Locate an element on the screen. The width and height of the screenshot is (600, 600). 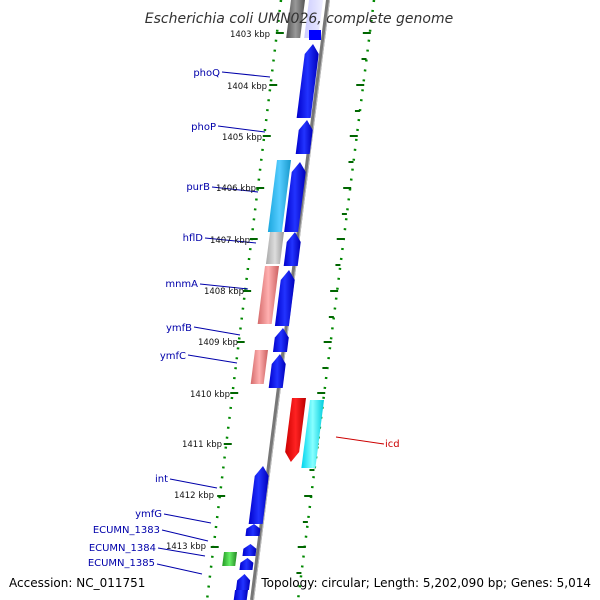
inner-dotted-guide is located at coordinates (244, 300).